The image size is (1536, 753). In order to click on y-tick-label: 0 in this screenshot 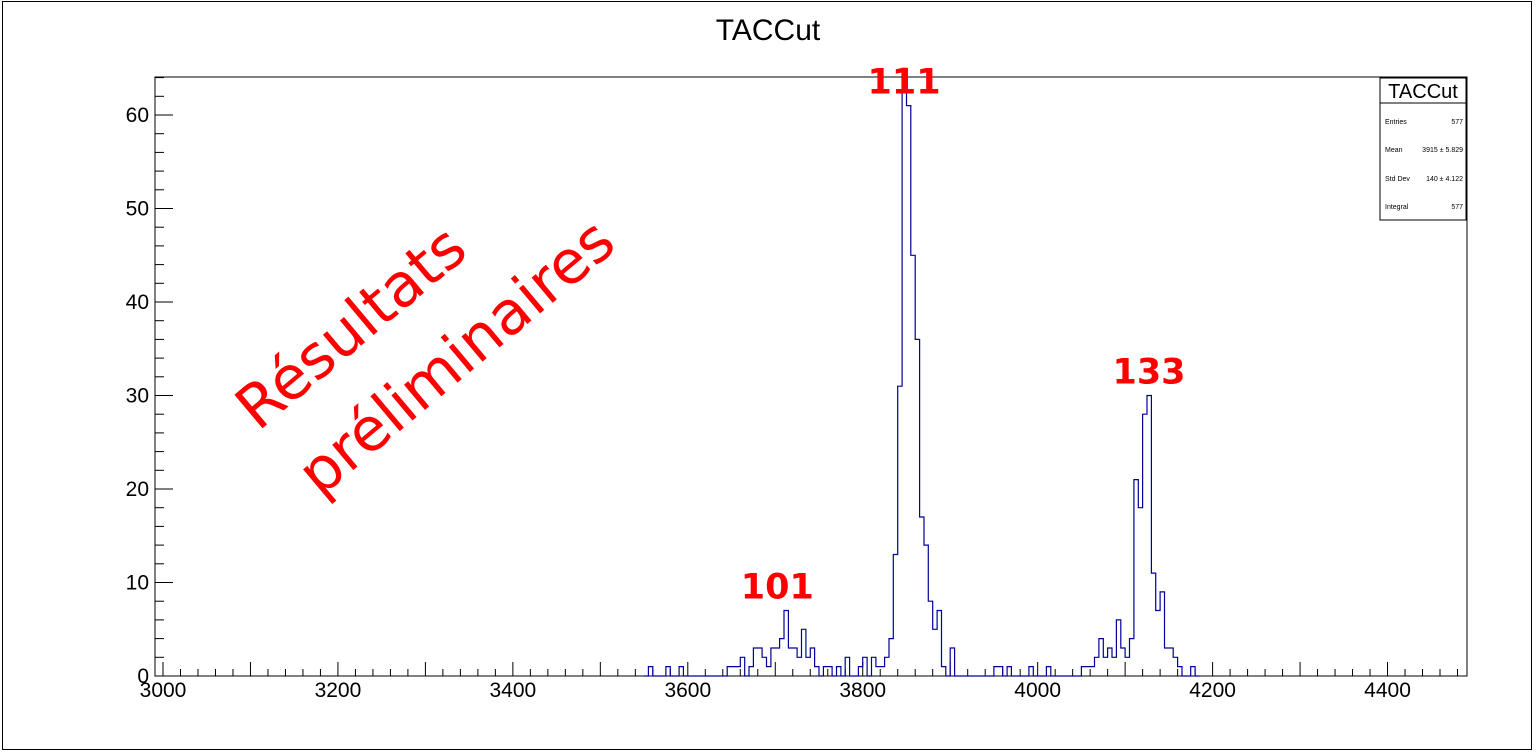, I will do `click(143, 676)`.